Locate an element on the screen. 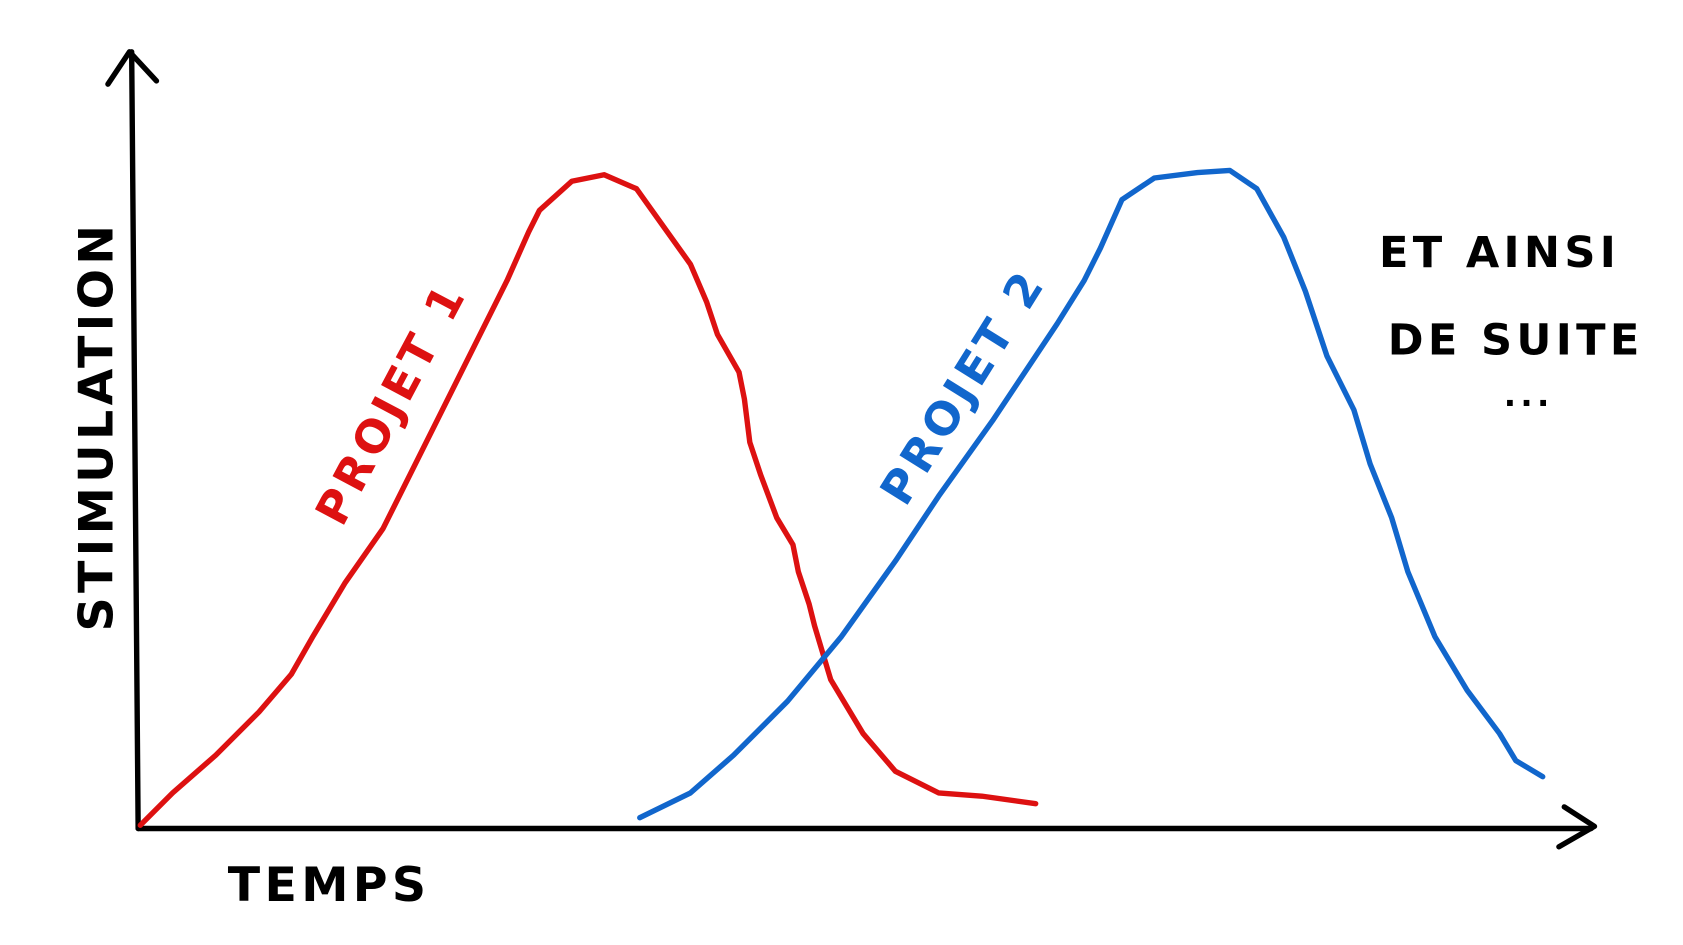  note-line: ET AINSI is located at coordinates (1499, 253).